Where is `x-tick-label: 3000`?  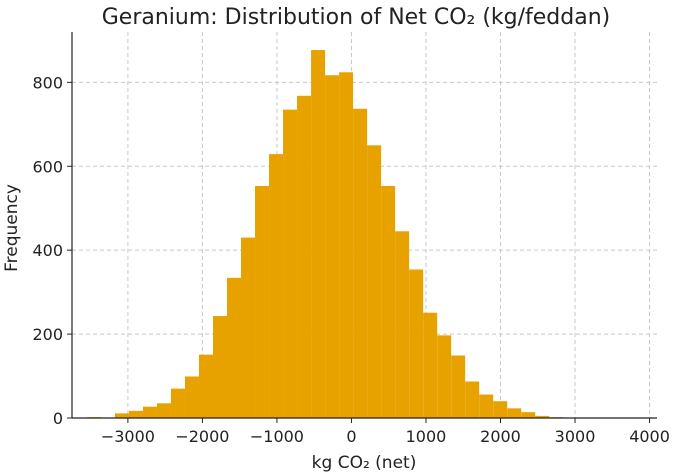
x-tick-label: 3000 is located at coordinates (575, 436).